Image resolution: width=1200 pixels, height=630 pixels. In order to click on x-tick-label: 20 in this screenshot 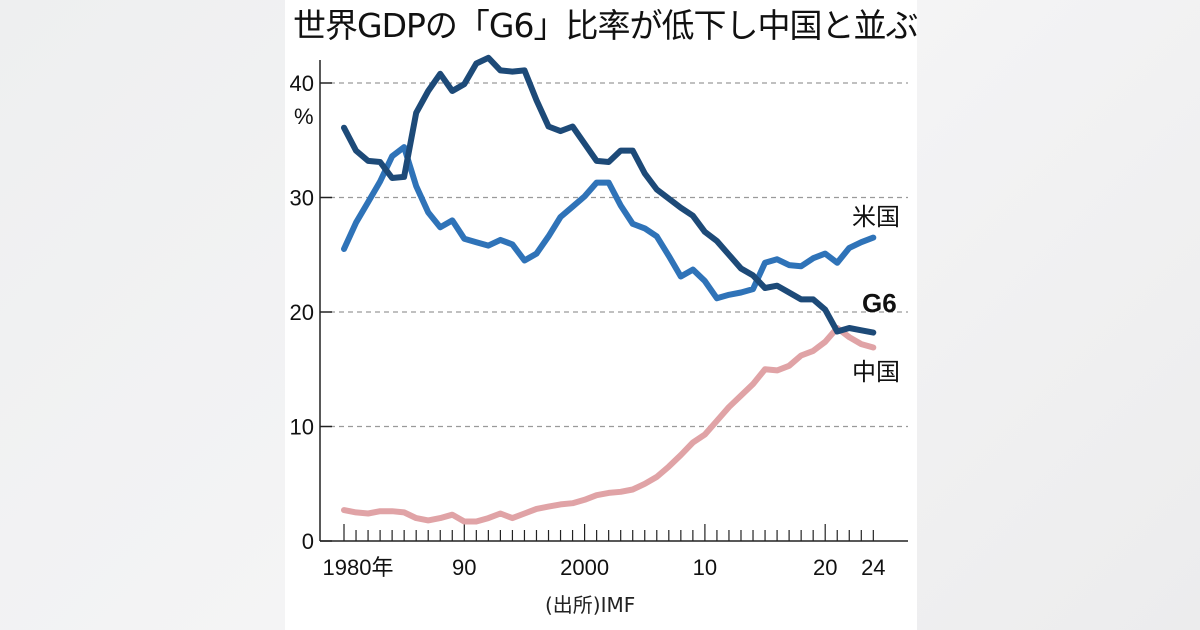, I will do `click(825, 567)`.